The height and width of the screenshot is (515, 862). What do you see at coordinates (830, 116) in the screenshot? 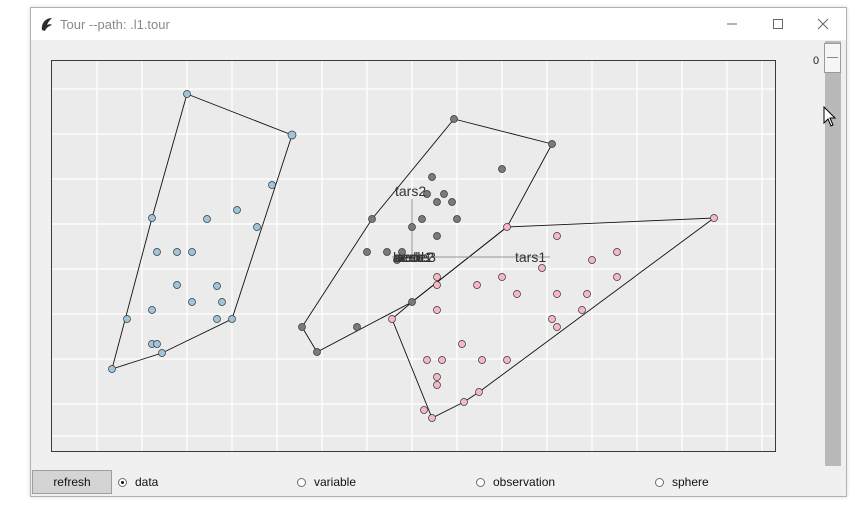
I see `mouse-cursor-icon` at bounding box center [830, 116].